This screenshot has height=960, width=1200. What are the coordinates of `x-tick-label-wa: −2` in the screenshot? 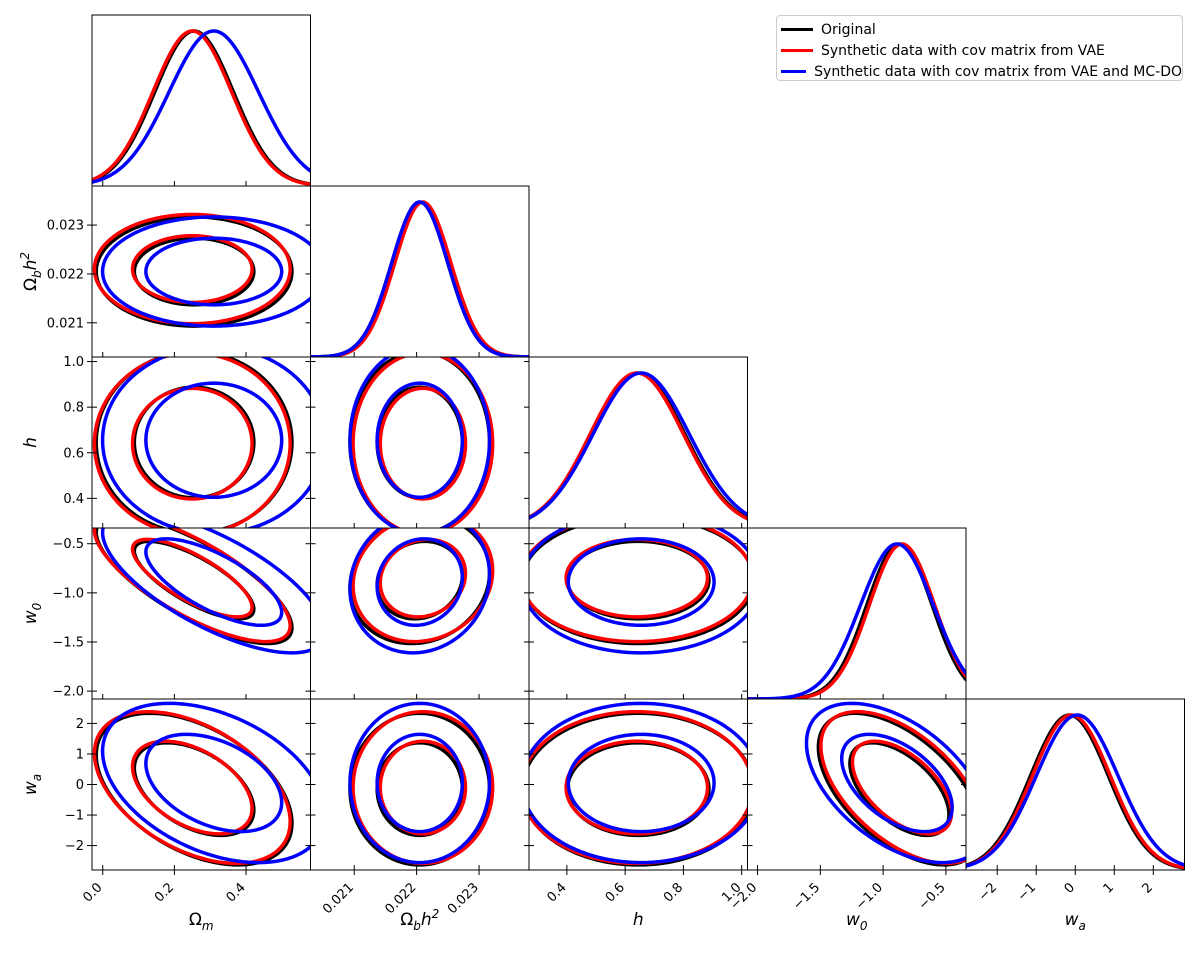 It's located at (988, 892).